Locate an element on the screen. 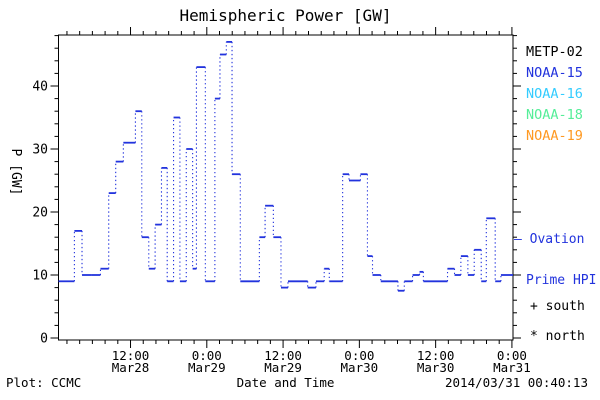  x-tick-date: Mar28 is located at coordinates (131, 367).